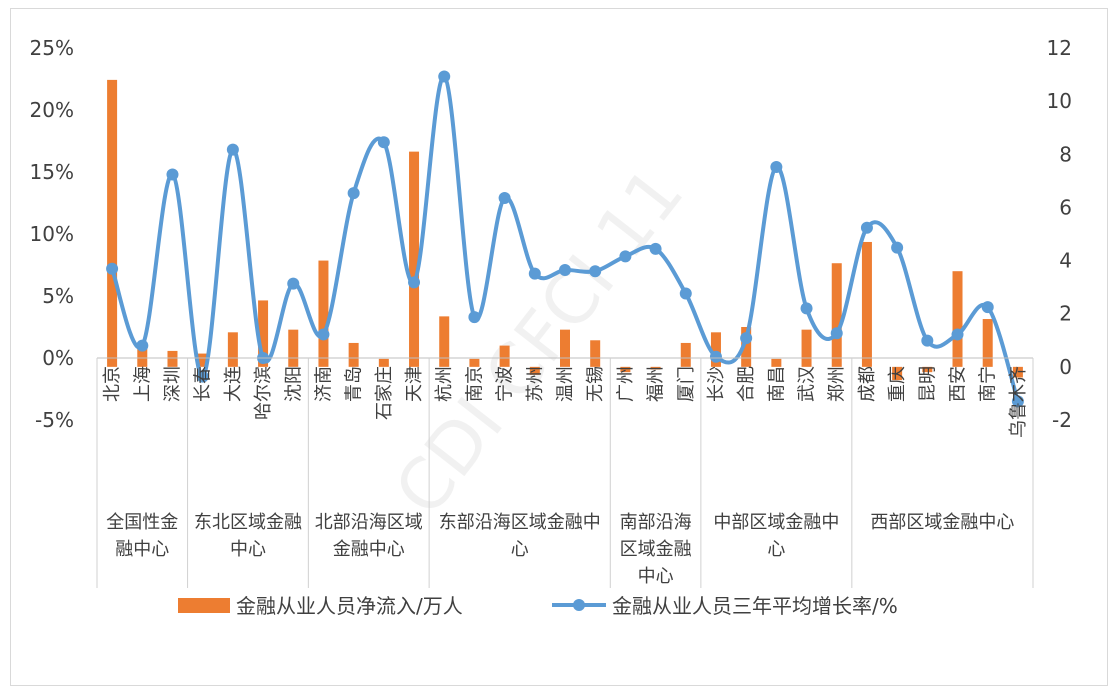  Describe the element at coordinates (625, 384) in the screenshot. I see `category-label: 广州` at that location.